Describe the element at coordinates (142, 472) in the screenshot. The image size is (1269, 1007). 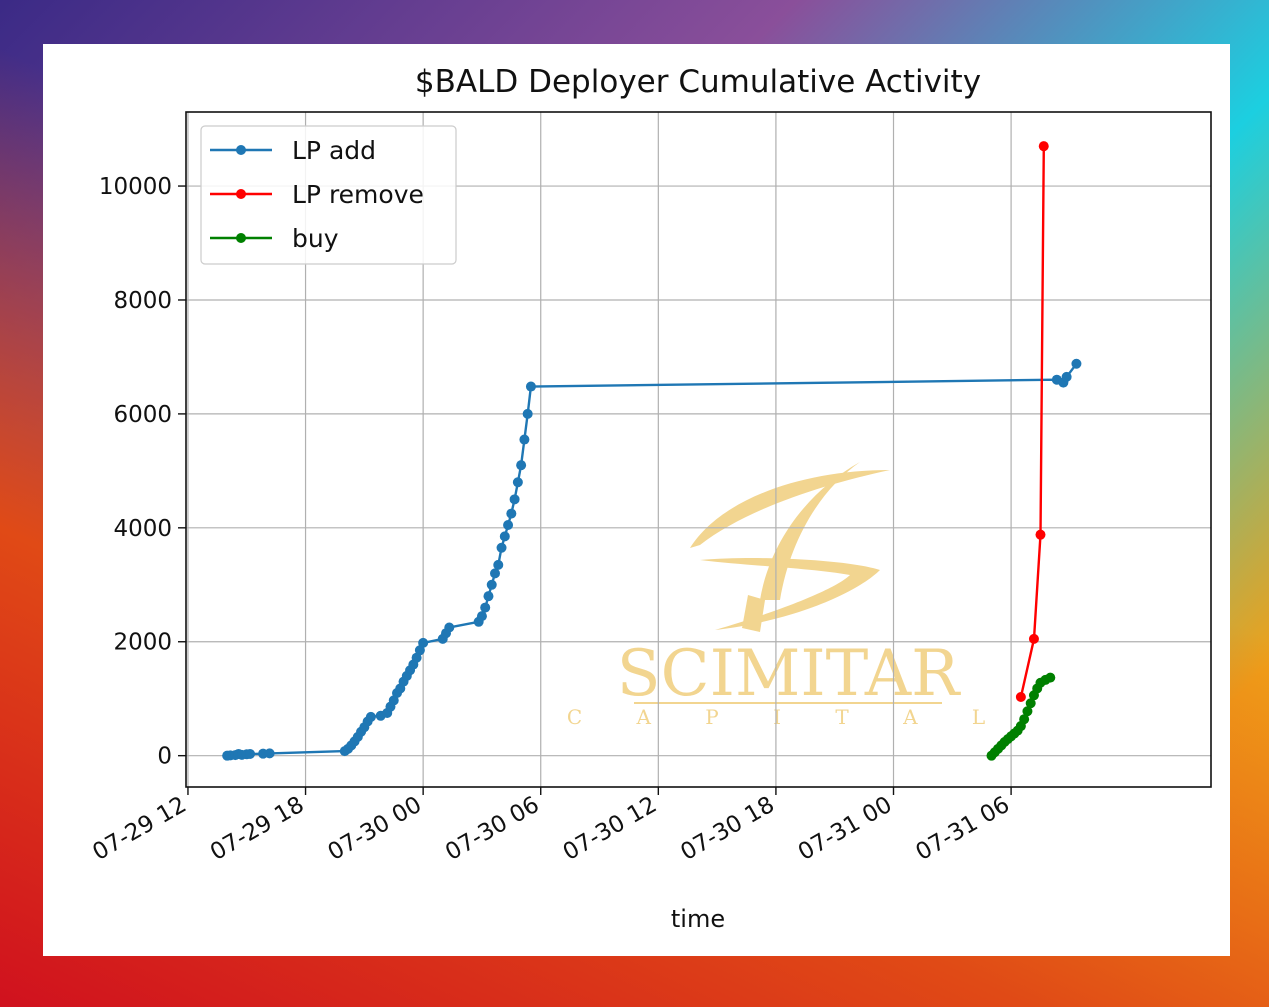
I see `y-axis-ticks: 0 2000 4000 6000 8000 10000` at that location.